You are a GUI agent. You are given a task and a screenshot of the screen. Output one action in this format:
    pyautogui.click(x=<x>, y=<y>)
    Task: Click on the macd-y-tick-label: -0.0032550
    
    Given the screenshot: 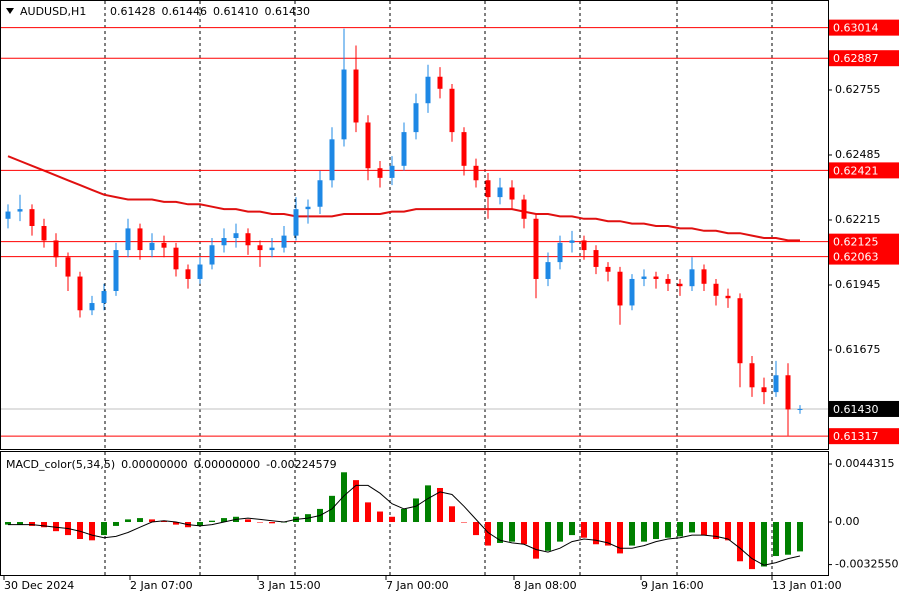 What is the action you would take?
    pyautogui.click(x=866, y=564)
    